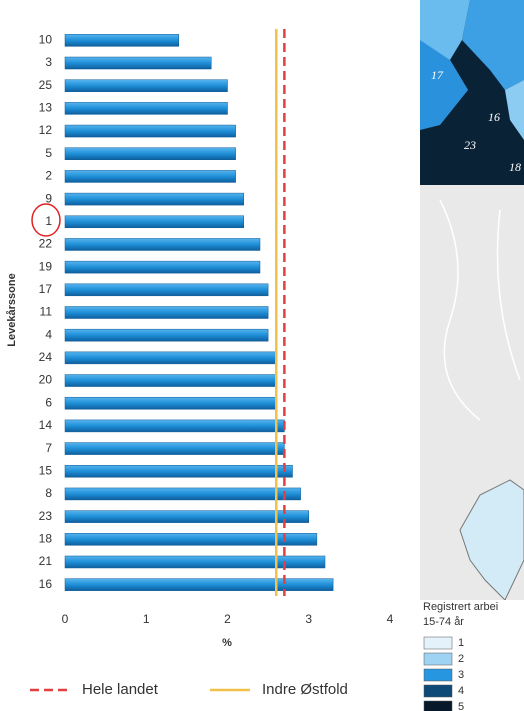  I want to click on x-tick-label: 0, so click(65, 619).